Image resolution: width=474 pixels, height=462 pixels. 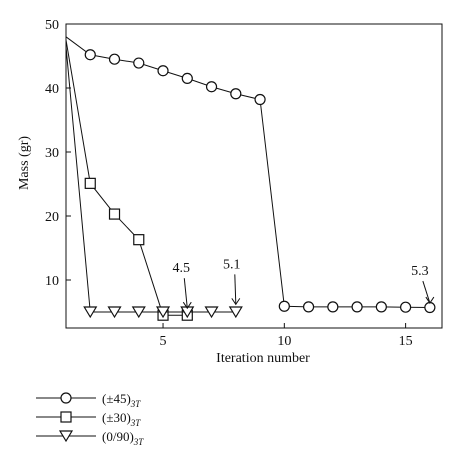 What do you see at coordinates (406, 341) in the screenshot?
I see `x-tick-label: 15` at bounding box center [406, 341].